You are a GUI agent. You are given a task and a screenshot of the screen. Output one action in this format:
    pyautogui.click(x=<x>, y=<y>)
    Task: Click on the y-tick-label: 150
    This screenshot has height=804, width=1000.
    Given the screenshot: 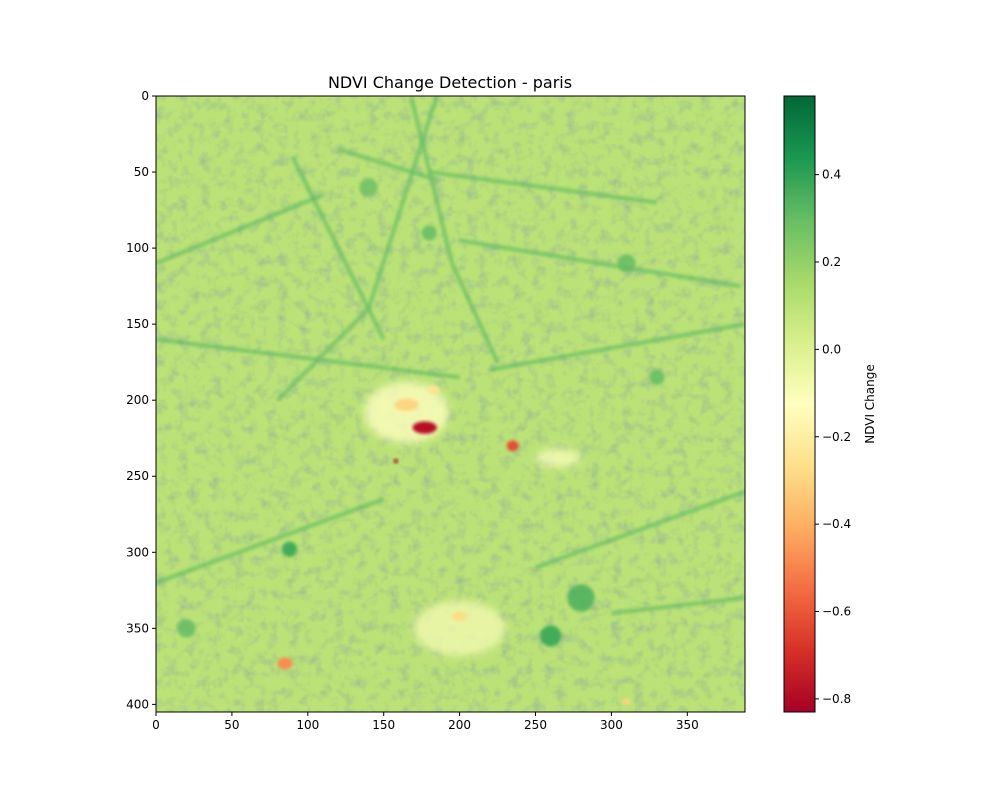 What is the action you would take?
    pyautogui.click(x=137, y=324)
    